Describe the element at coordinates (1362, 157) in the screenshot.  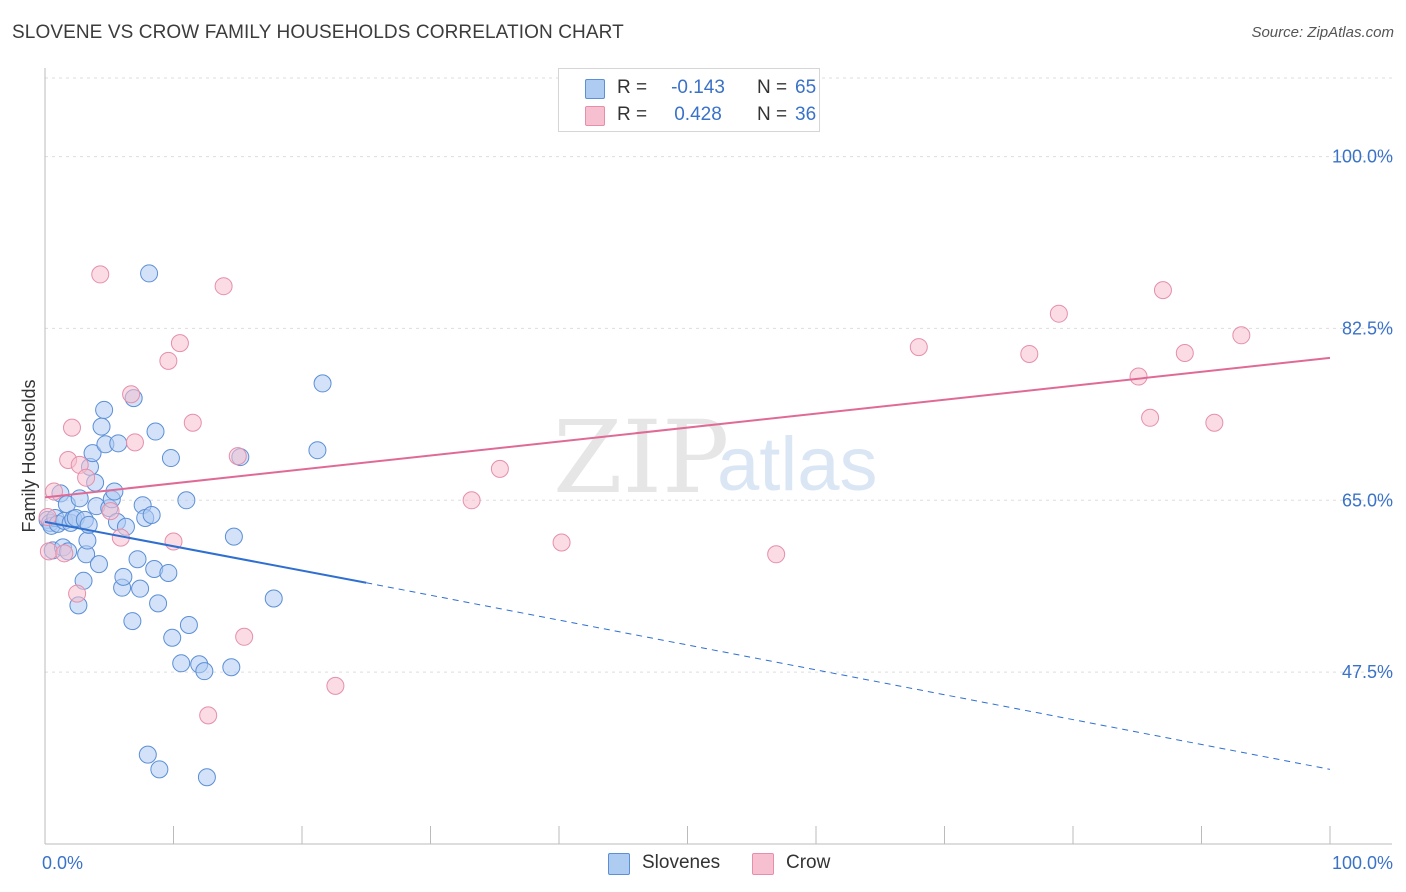
I see `y-tick-label: 100.0%` at that location.